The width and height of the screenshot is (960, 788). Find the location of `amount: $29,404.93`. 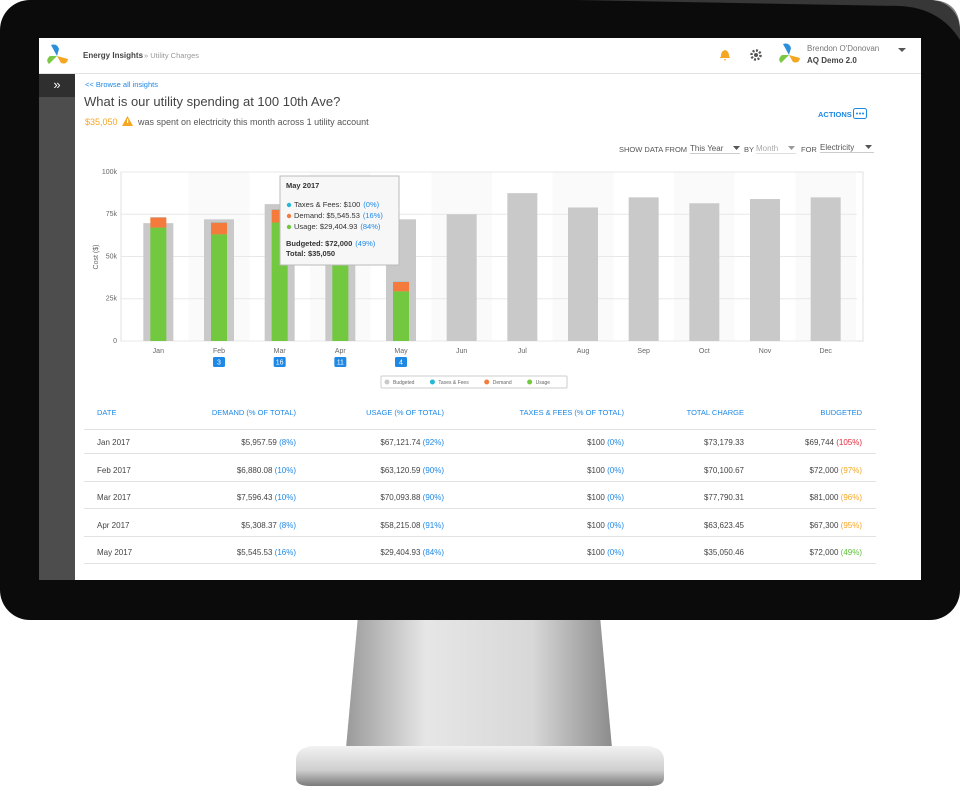

amount: $29,404.93 is located at coordinates (400, 553).